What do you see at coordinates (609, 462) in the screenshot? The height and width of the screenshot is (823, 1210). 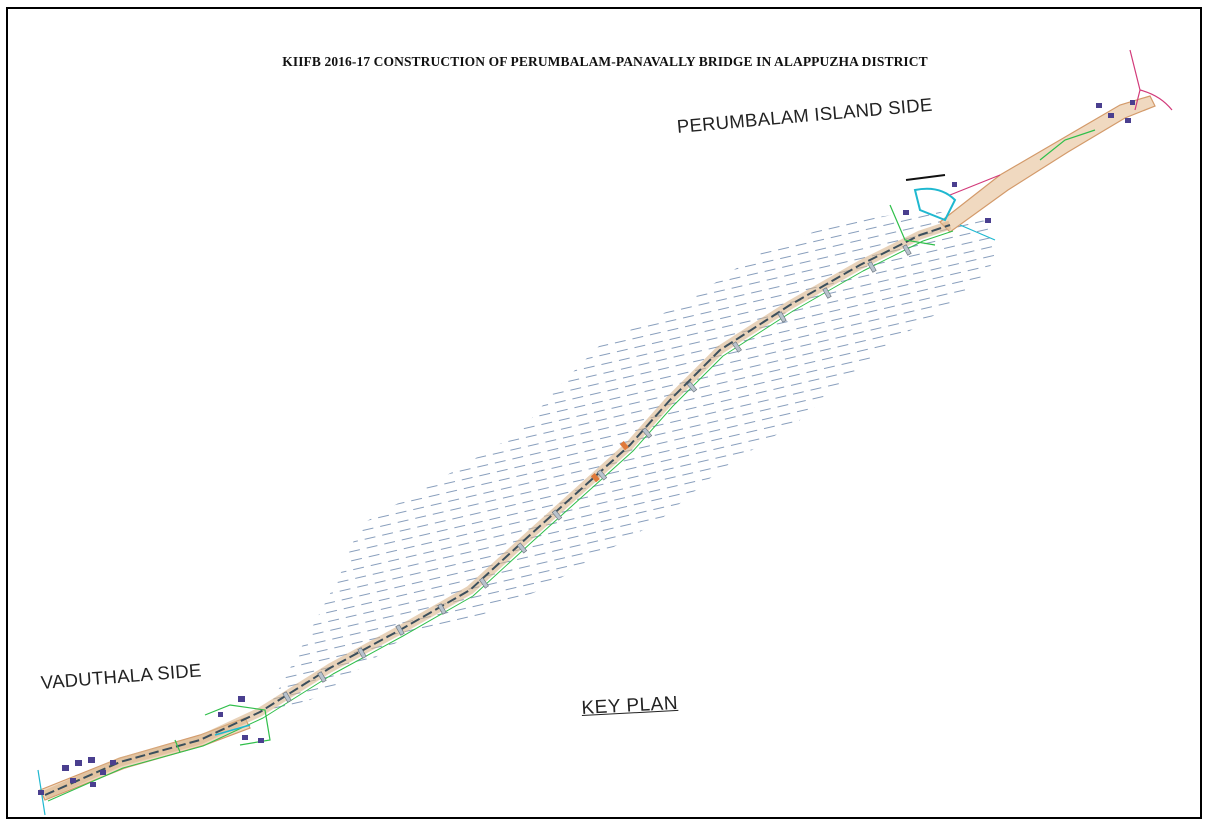 I see `navigation-span-piers` at bounding box center [609, 462].